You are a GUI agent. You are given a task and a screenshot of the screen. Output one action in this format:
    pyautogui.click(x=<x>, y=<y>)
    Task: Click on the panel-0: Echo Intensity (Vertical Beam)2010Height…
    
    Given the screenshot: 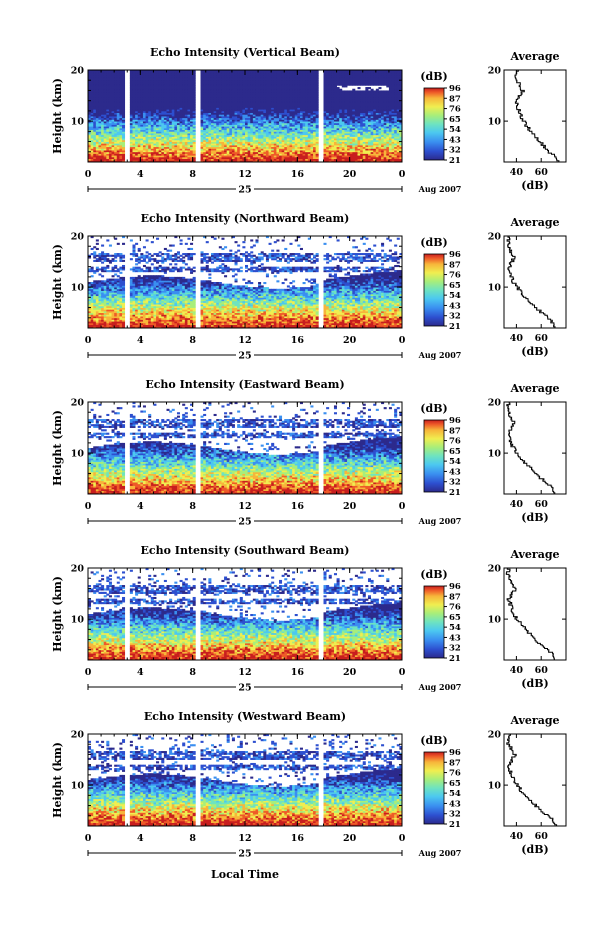 What is the action you would take?
    pyautogui.click(x=308, y=121)
    